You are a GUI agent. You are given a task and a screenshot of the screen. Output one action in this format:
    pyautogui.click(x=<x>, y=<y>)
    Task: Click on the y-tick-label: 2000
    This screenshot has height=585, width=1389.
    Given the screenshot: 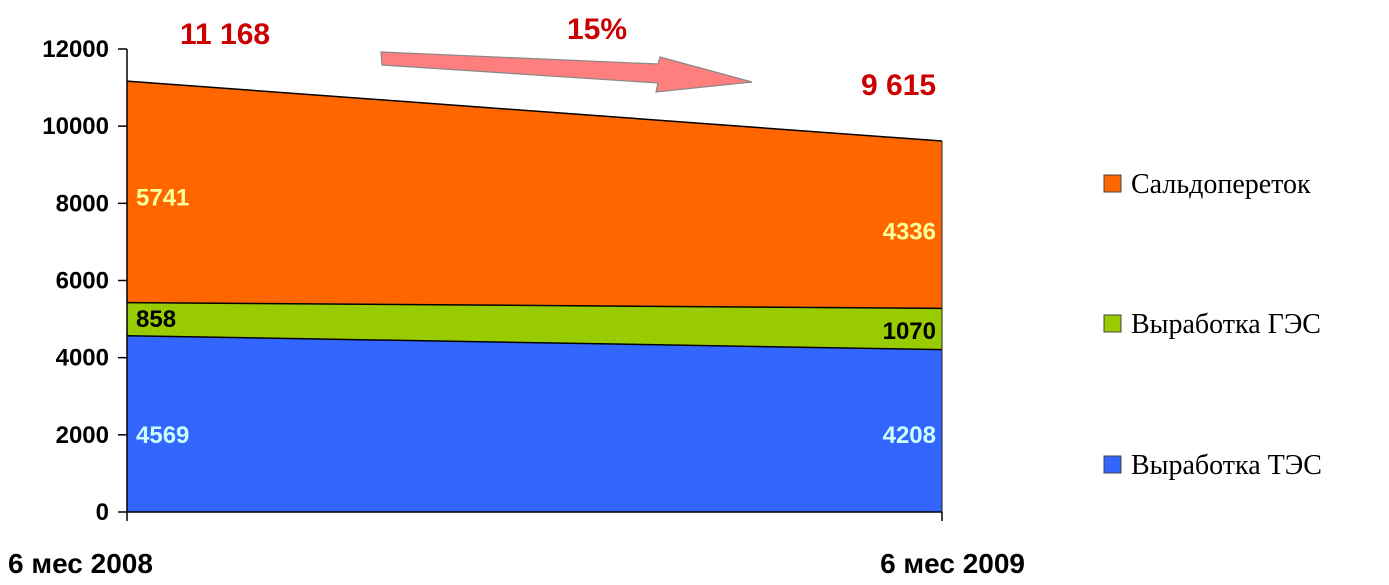 What is the action you would take?
    pyautogui.click(x=82, y=435)
    